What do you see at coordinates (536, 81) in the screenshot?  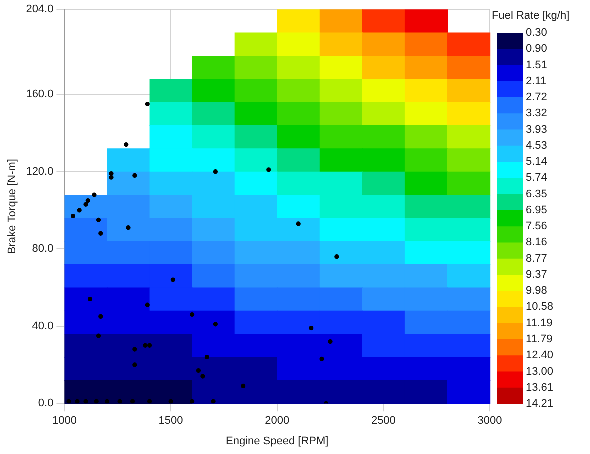 I see `color-bar-label: 2.11` at bounding box center [536, 81].